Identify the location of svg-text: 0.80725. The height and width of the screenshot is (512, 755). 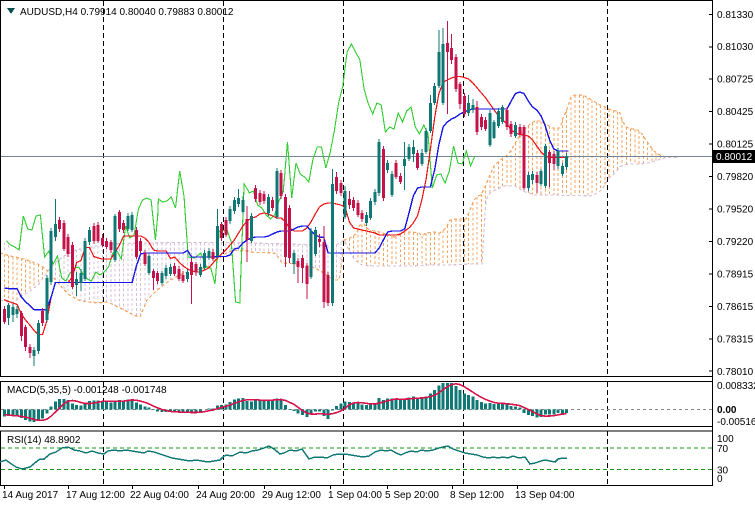
(735, 80).